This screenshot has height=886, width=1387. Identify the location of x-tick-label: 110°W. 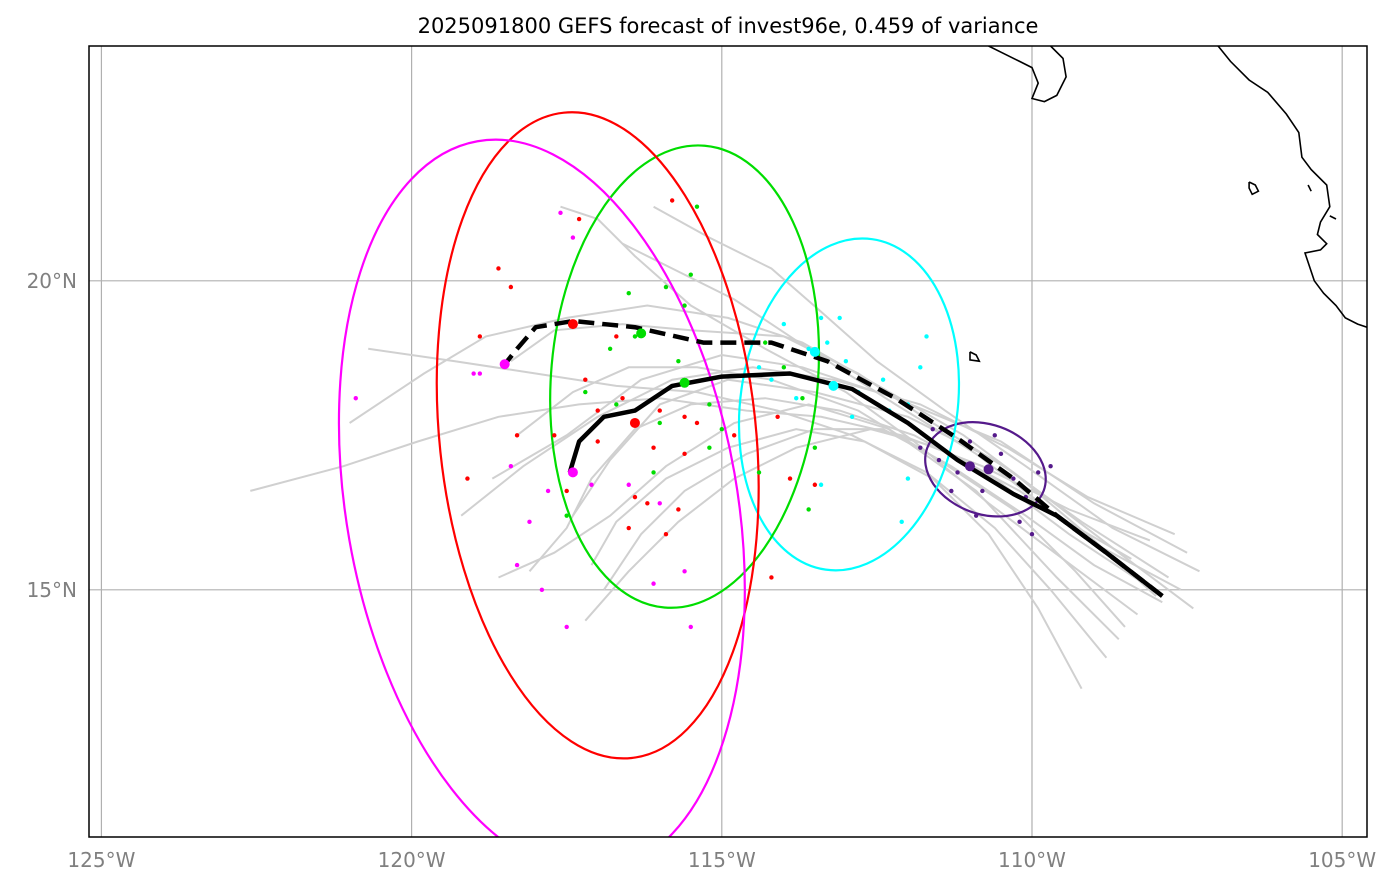
(1032, 860).